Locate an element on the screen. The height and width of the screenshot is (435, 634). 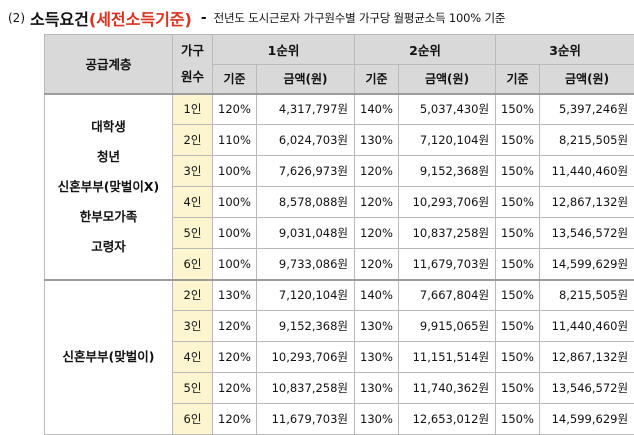
rank2-amount-cell: 11,151,514원 is located at coordinates (447, 357).